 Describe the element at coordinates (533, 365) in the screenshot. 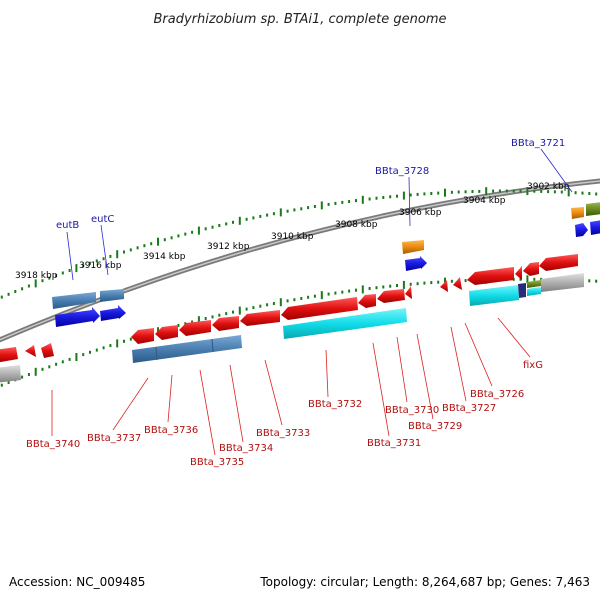

I see `label-fixG: fixG` at that location.